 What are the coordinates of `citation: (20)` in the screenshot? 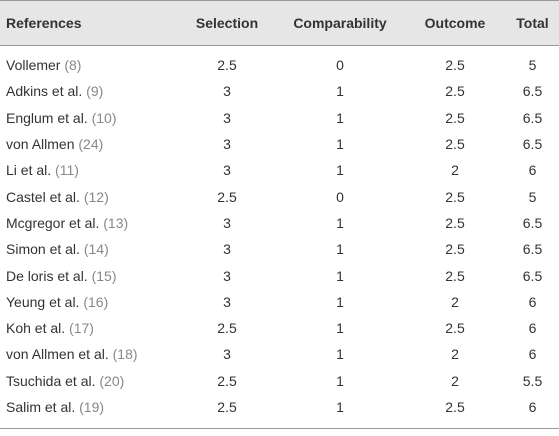 It's located at (112, 380).